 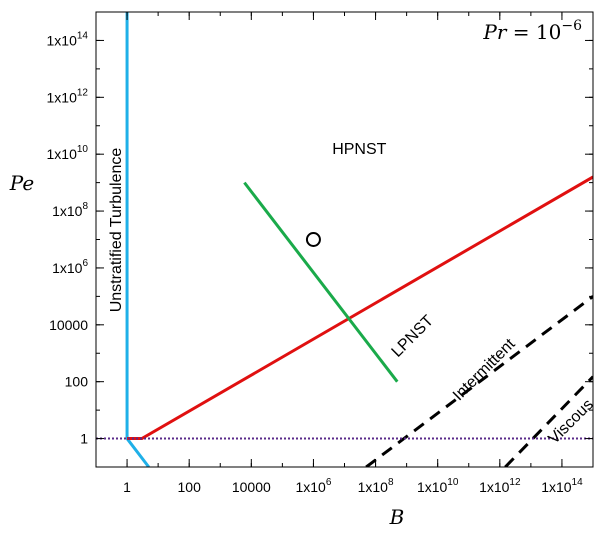 What do you see at coordinates (68, 96) in the screenshot?
I see `y-tick-label: 1x10¹²` at bounding box center [68, 96].